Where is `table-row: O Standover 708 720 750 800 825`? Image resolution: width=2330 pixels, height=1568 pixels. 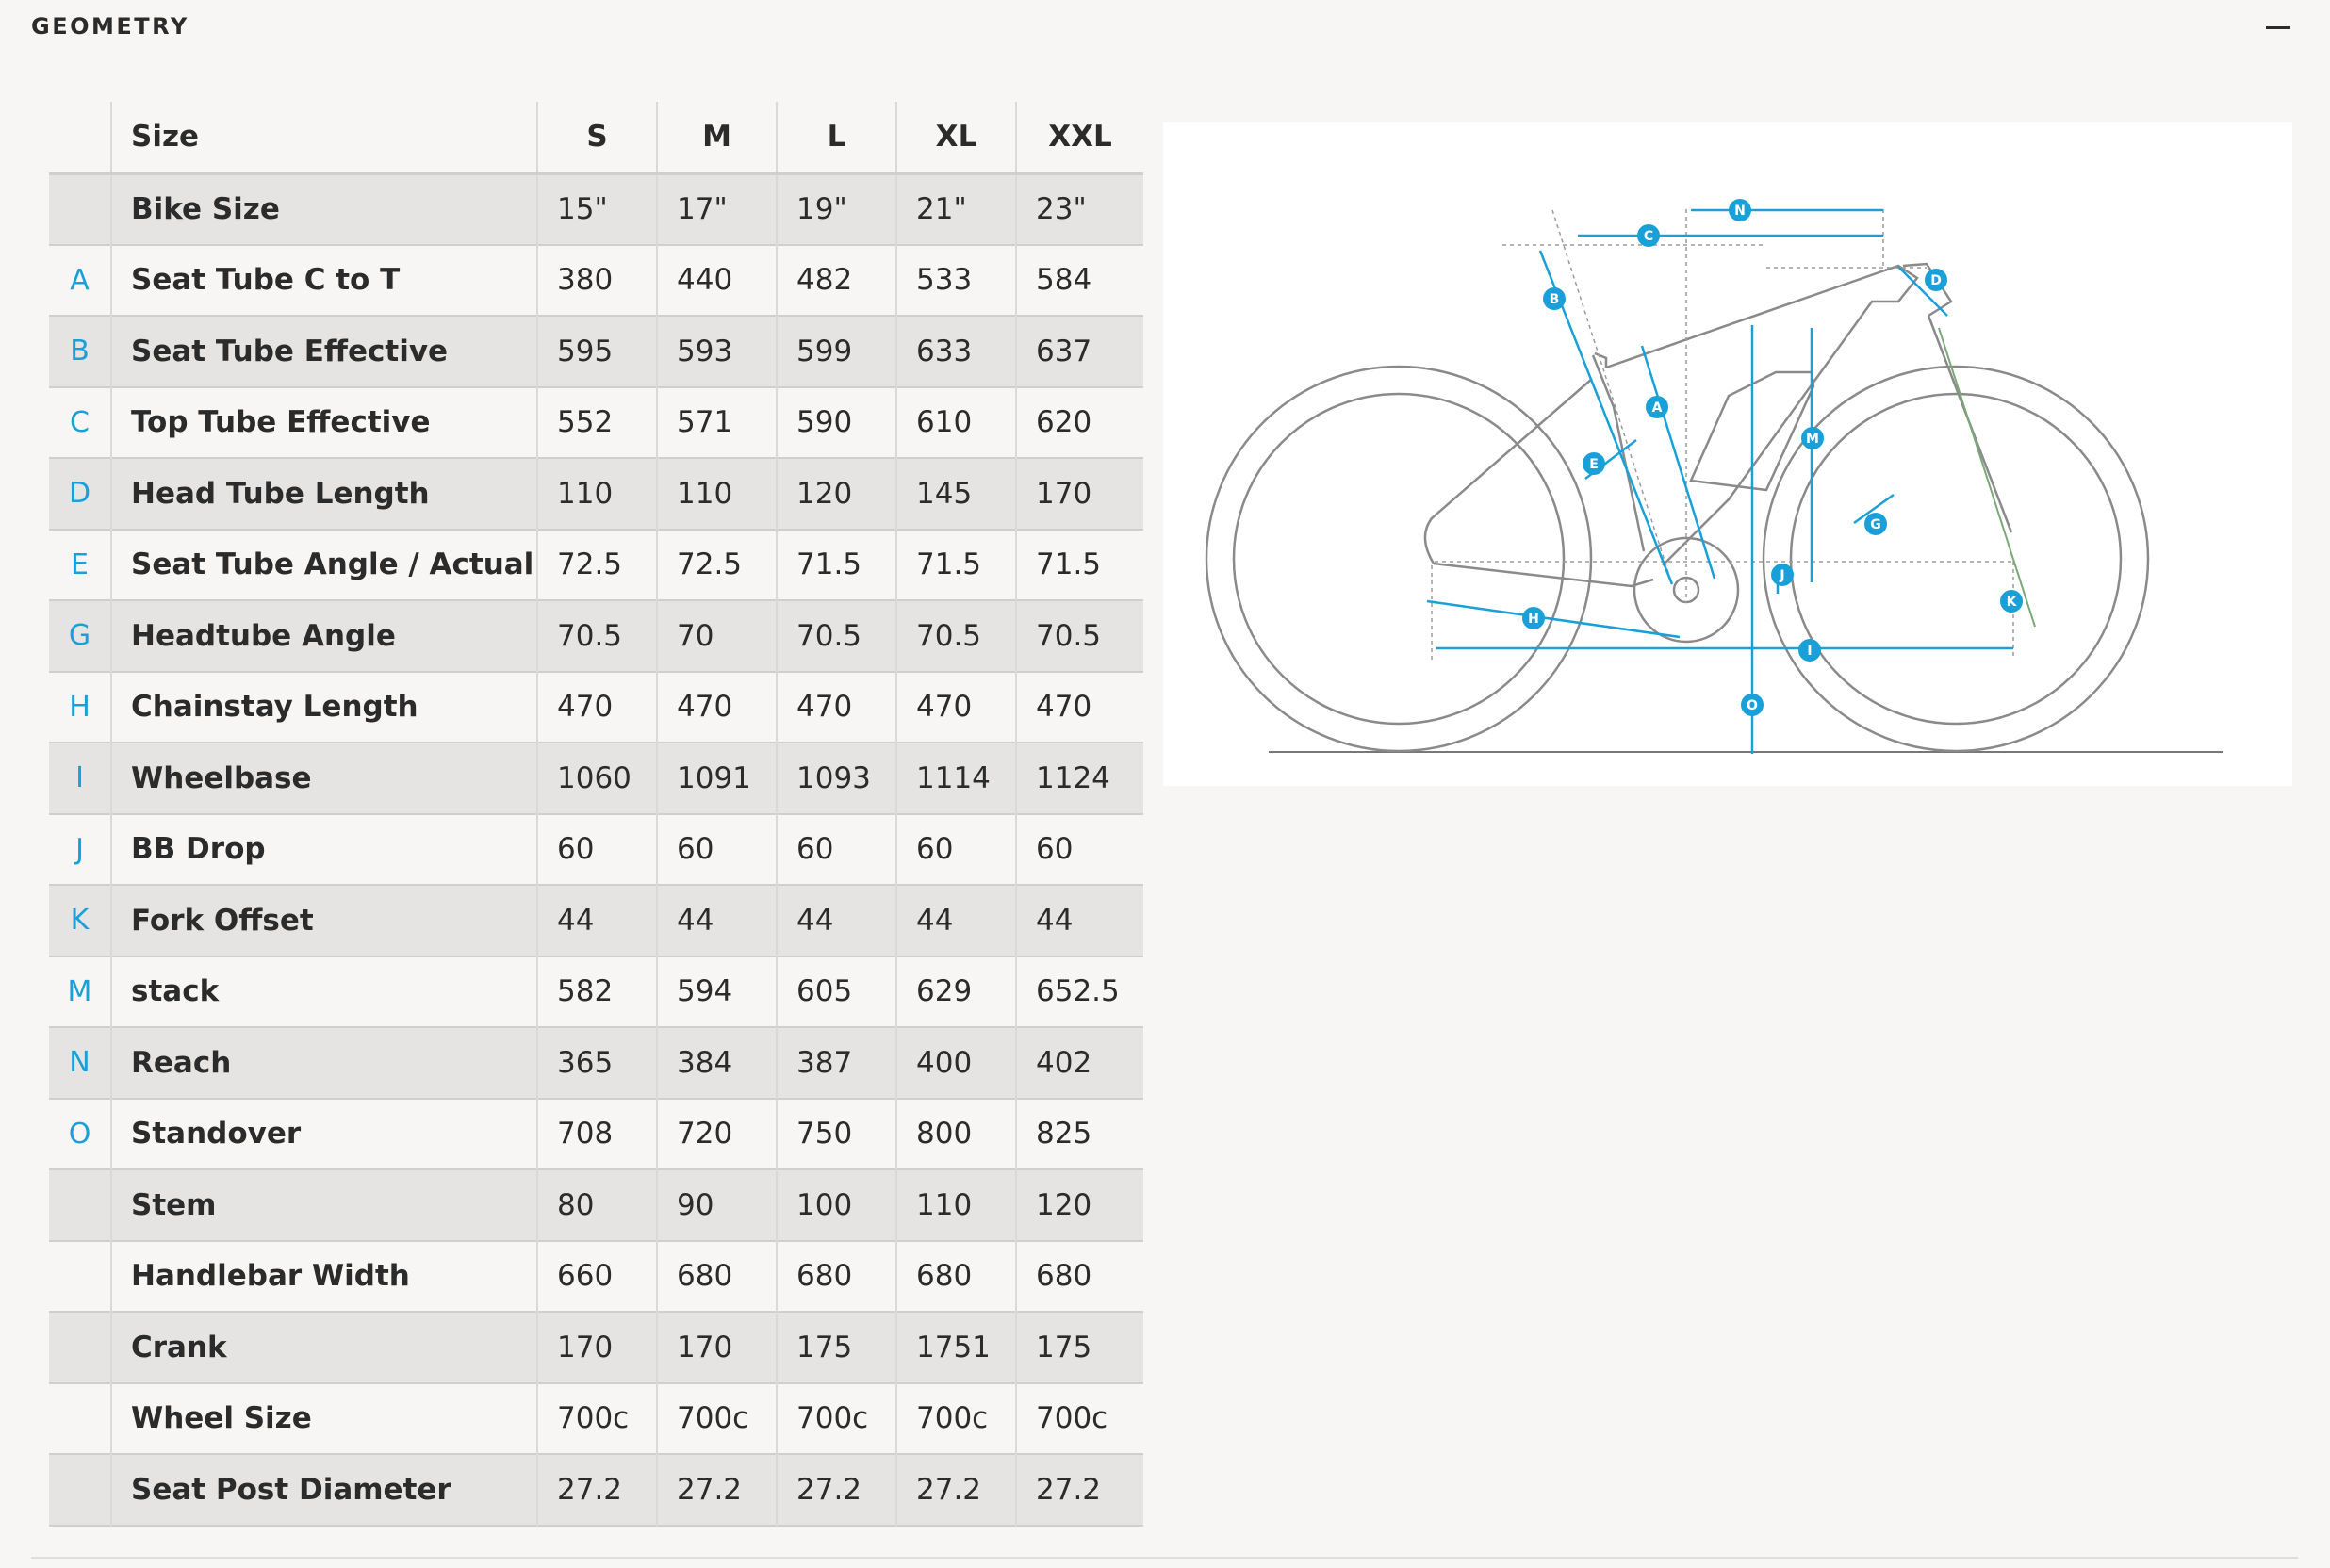 table-row: O Standover 708 720 750 800 825 is located at coordinates (596, 1133).